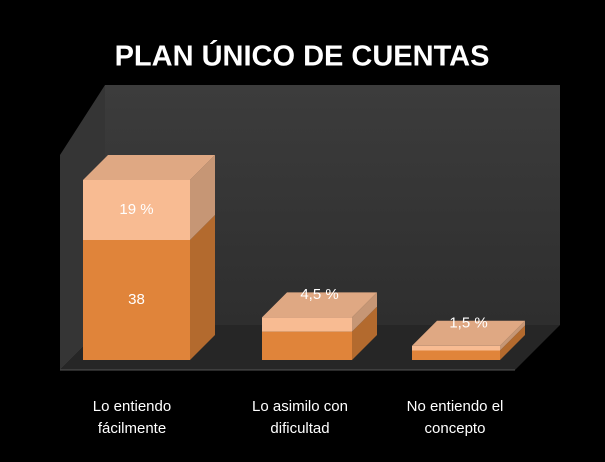 The width and height of the screenshot is (605, 462). I want to click on category-label: No entiendo el concepto, so click(455, 417).